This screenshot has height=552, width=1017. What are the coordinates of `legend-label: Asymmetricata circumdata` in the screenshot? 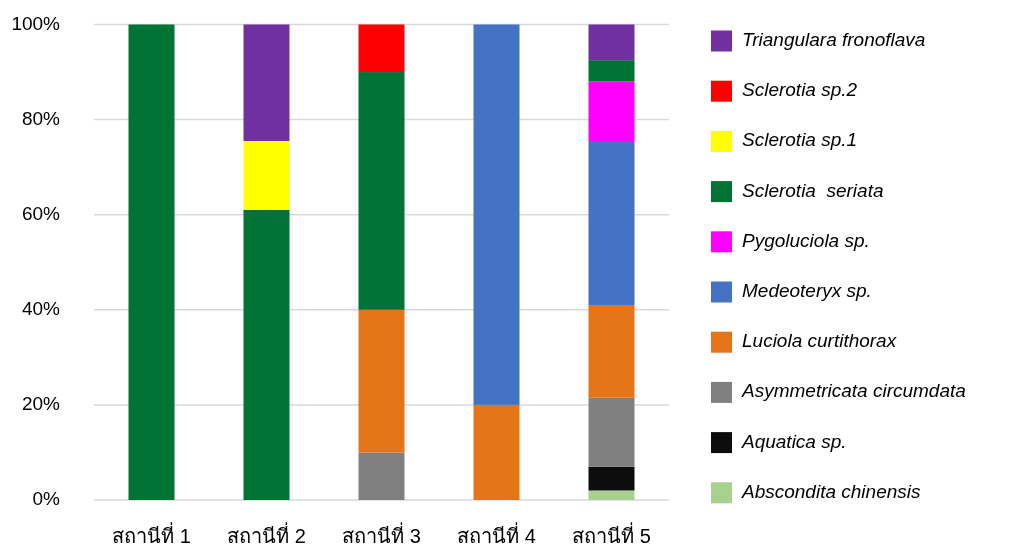 It's located at (853, 391).